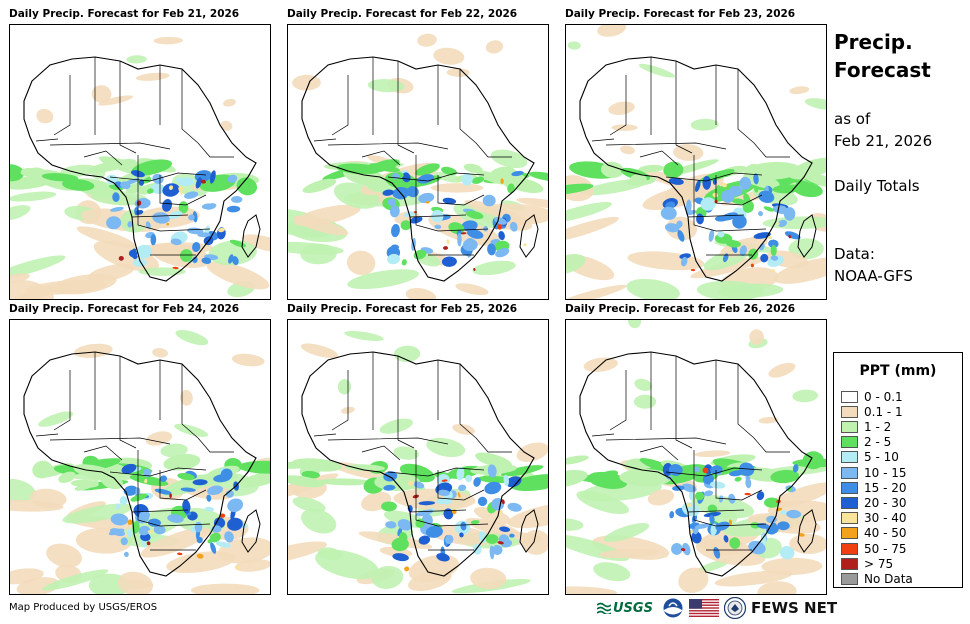 This screenshot has width=970, height=624. What do you see at coordinates (734, 608) in the screenshot?
I see `usaid-seal-icon` at bounding box center [734, 608].